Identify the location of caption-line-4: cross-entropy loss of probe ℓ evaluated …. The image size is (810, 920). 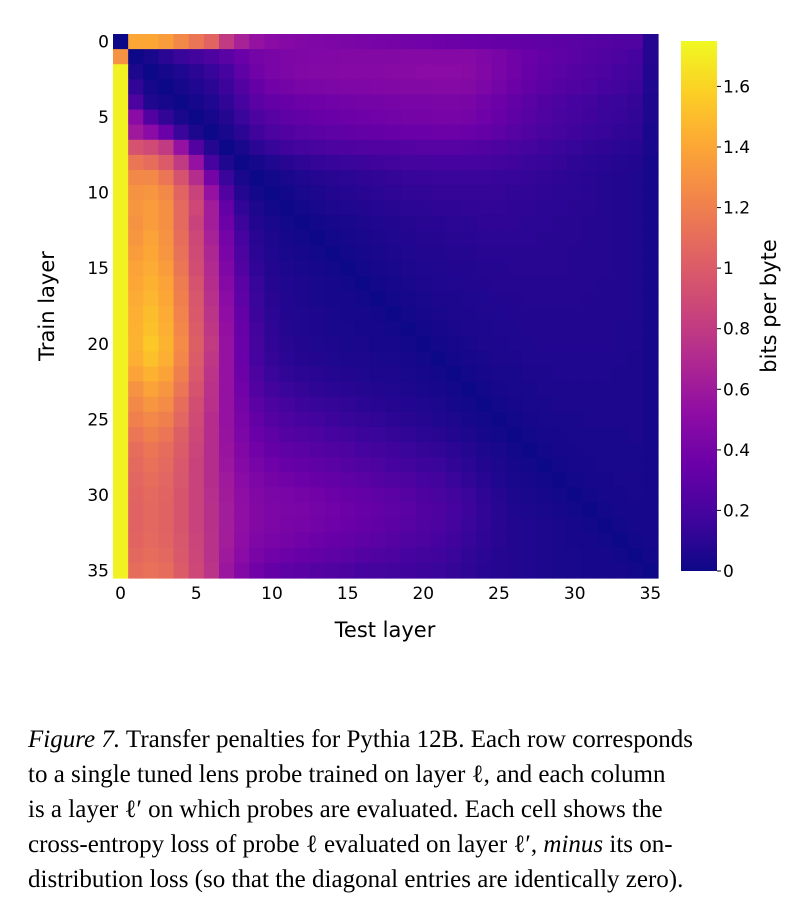
(404, 844).